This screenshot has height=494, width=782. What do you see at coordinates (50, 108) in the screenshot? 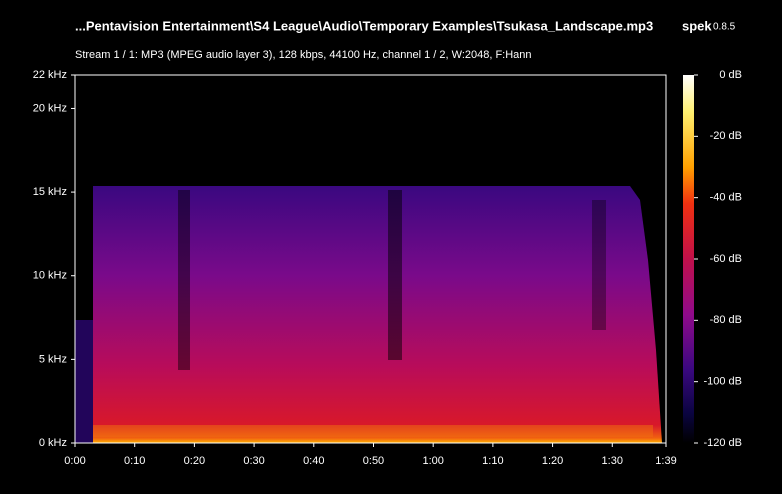
I see `y-tick-label: 20 kHz` at bounding box center [50, 108].